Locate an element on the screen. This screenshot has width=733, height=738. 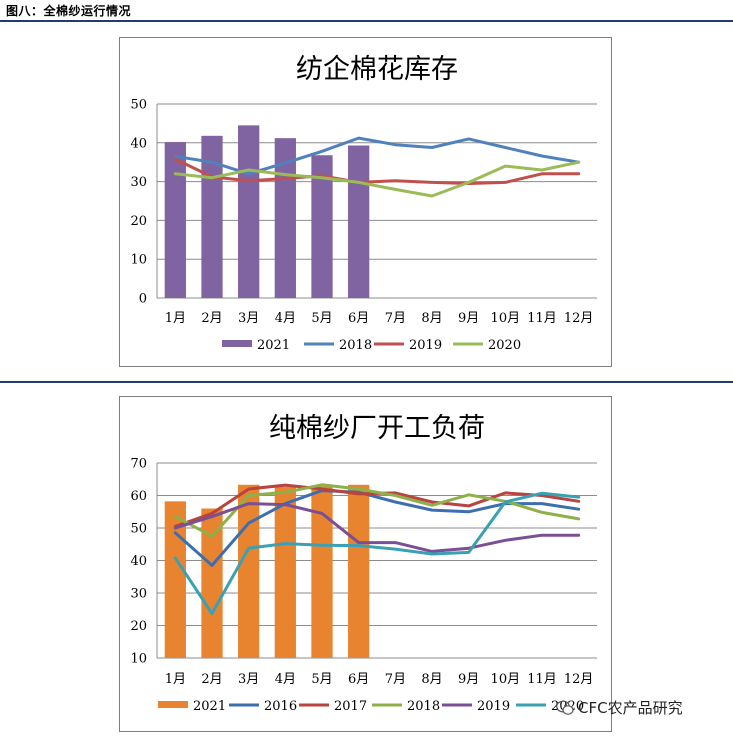
figure-caption: 图八：全棉纱运行情况 is located at coordinates (69, 11).